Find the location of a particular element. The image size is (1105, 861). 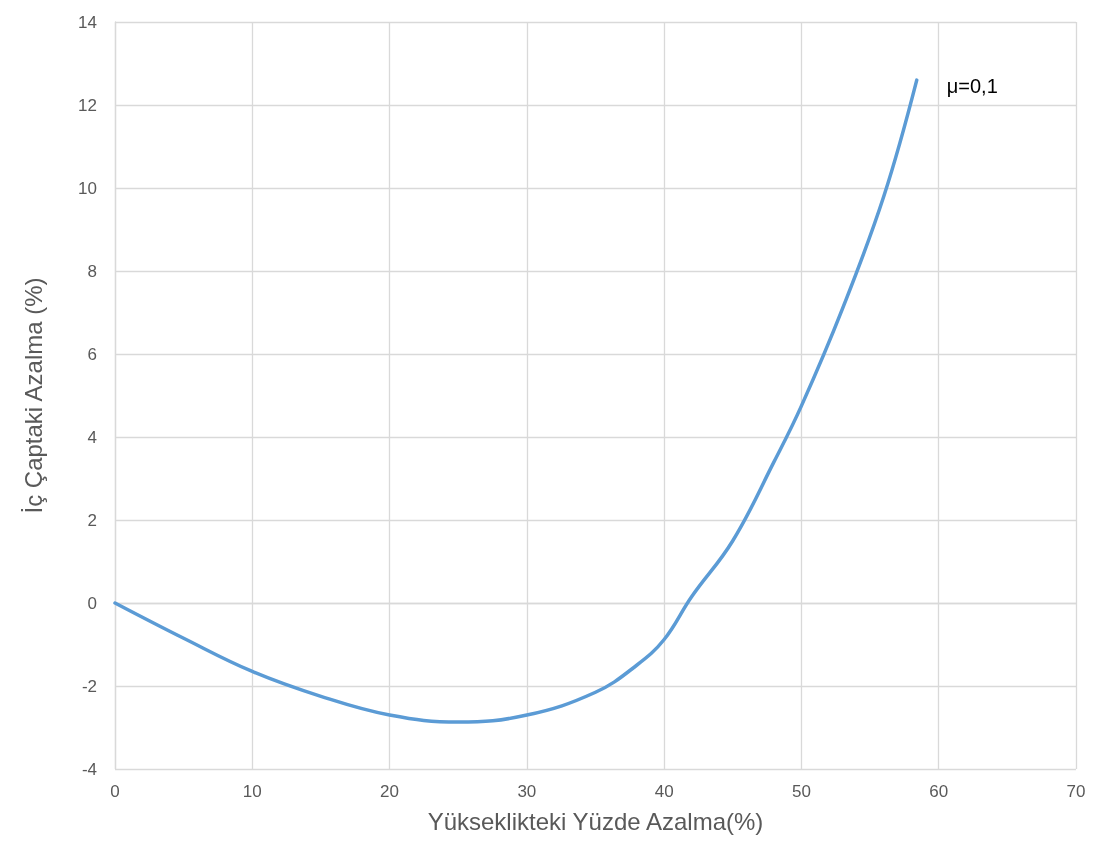

x-axis-title: Yükseklikteki Yüzde Azalma(%) is located at coordinates (595, 821).